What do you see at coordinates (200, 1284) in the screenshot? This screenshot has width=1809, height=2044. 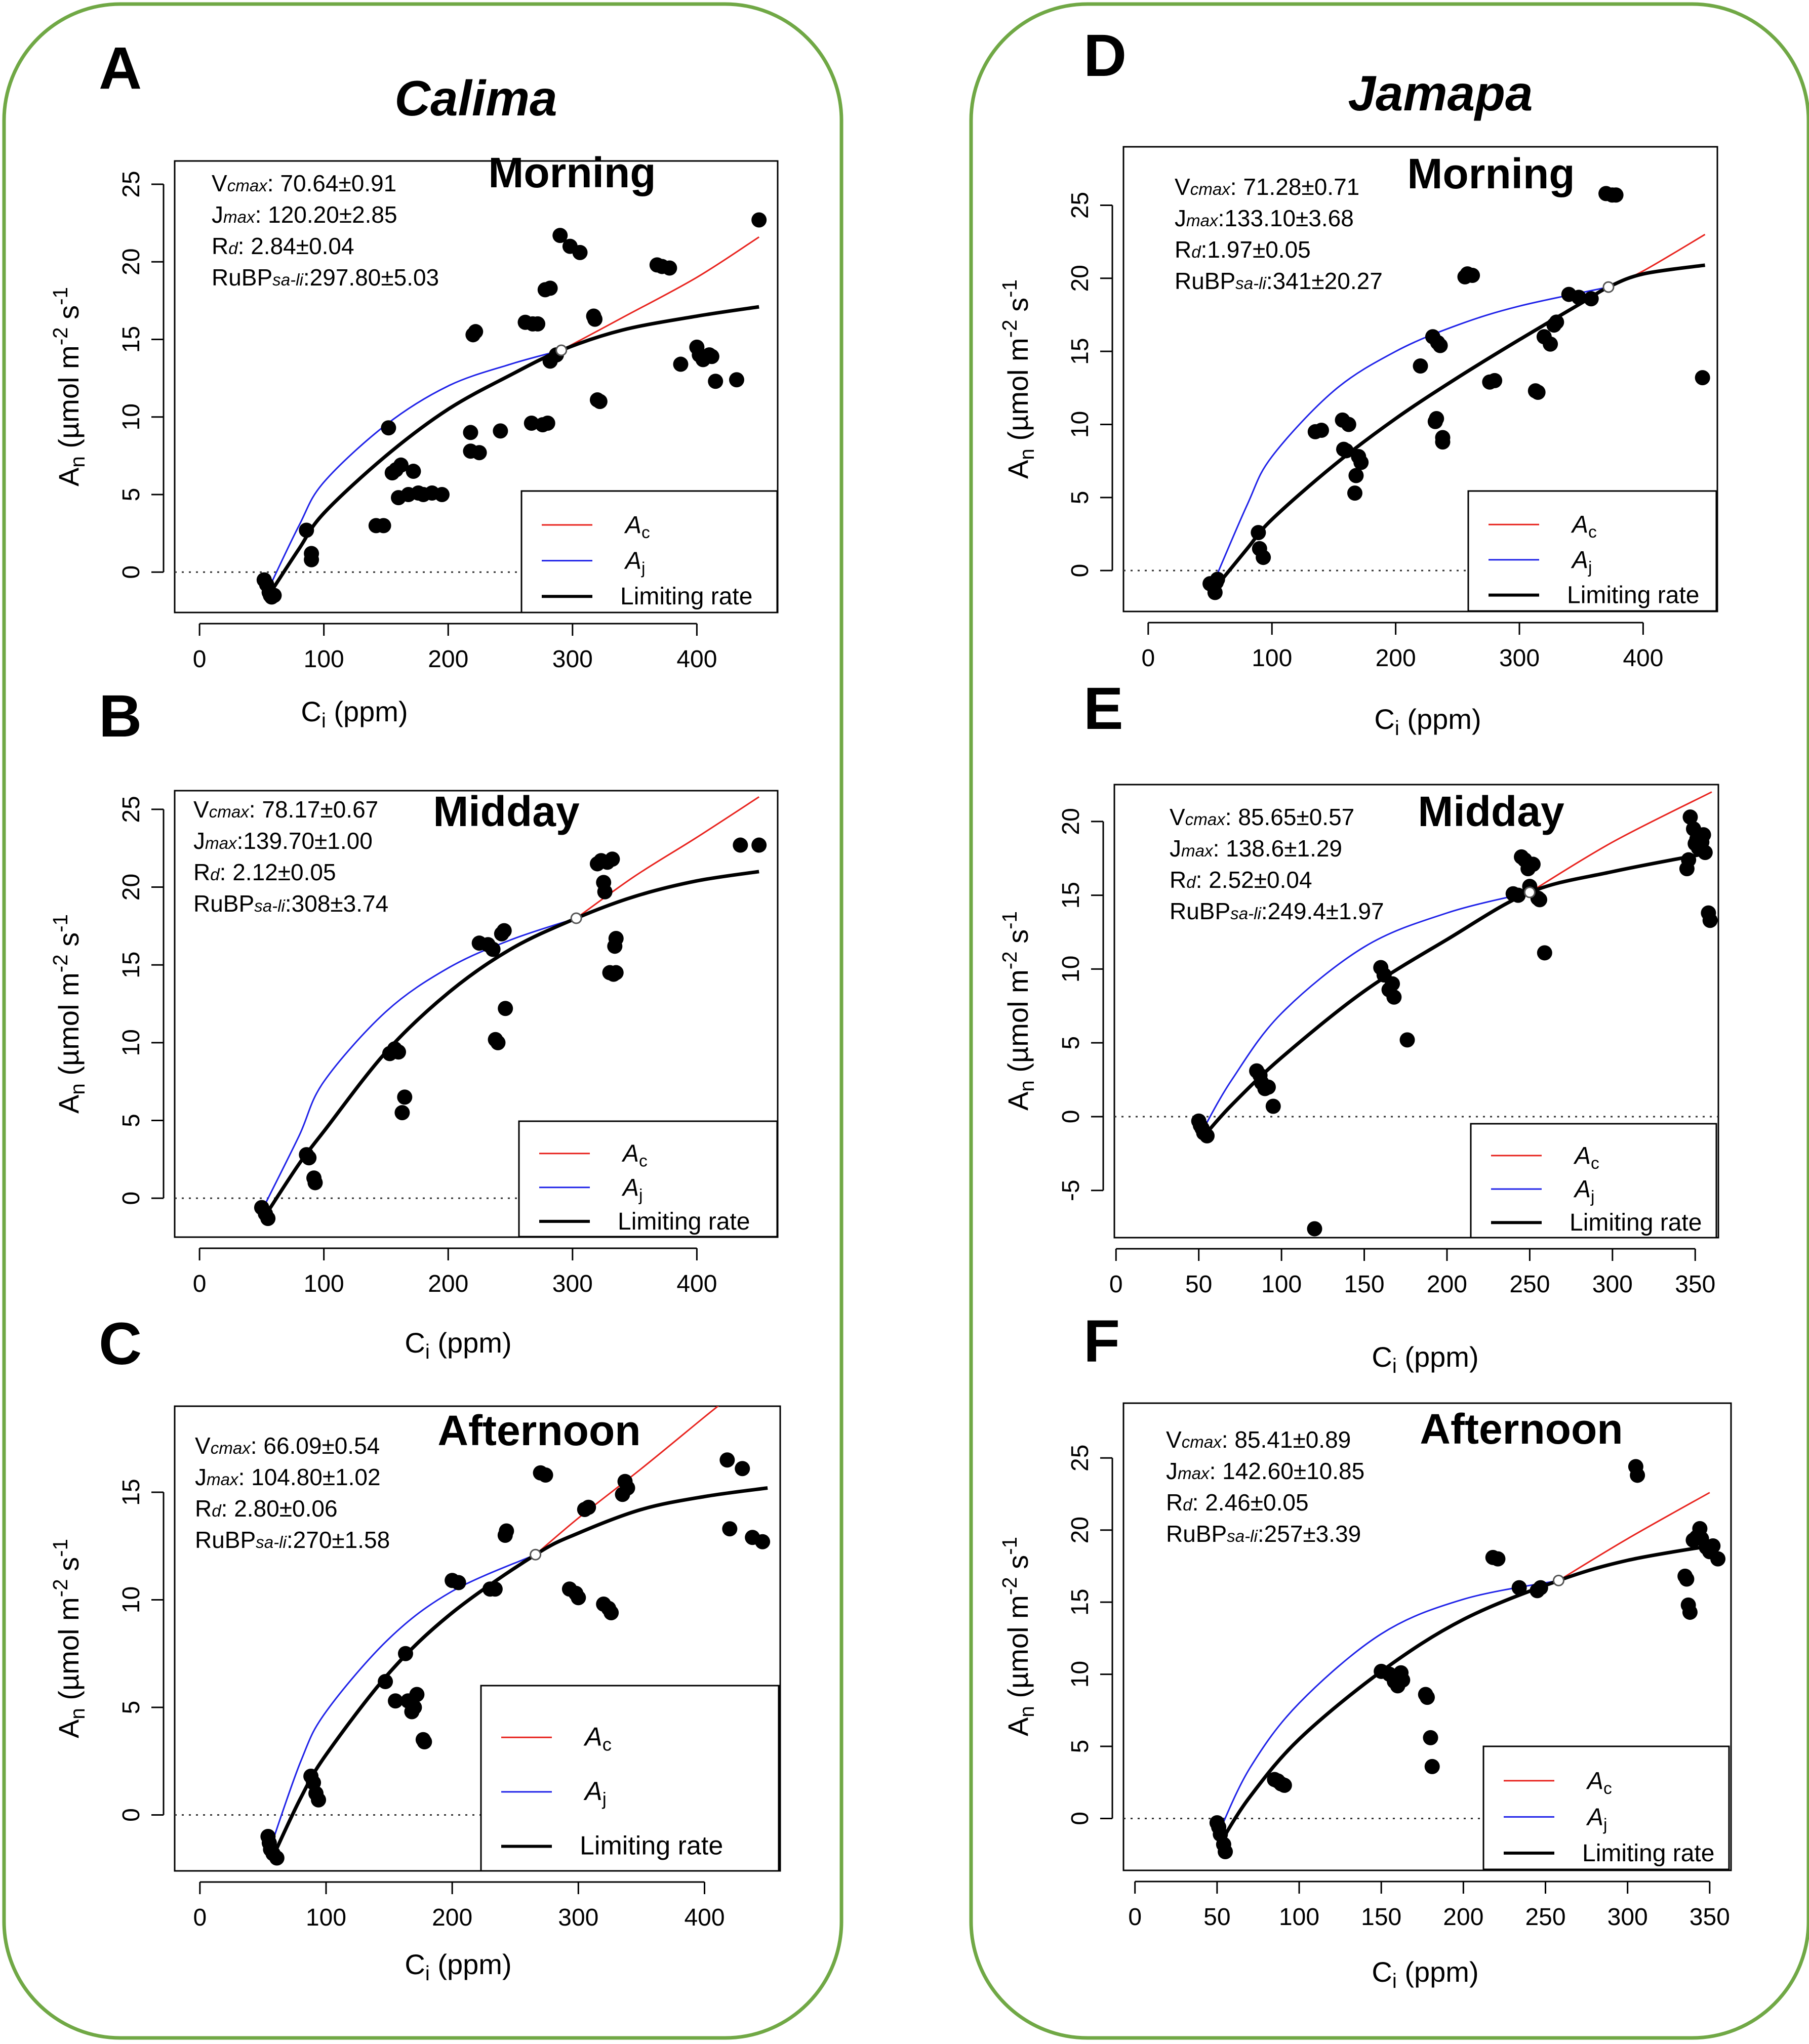 I see `x-tick-label: 0` at bounding box center [200, 1284].